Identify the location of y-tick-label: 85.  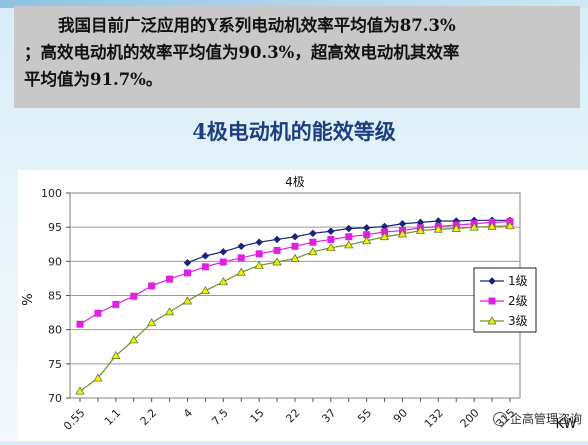
(55, 296).